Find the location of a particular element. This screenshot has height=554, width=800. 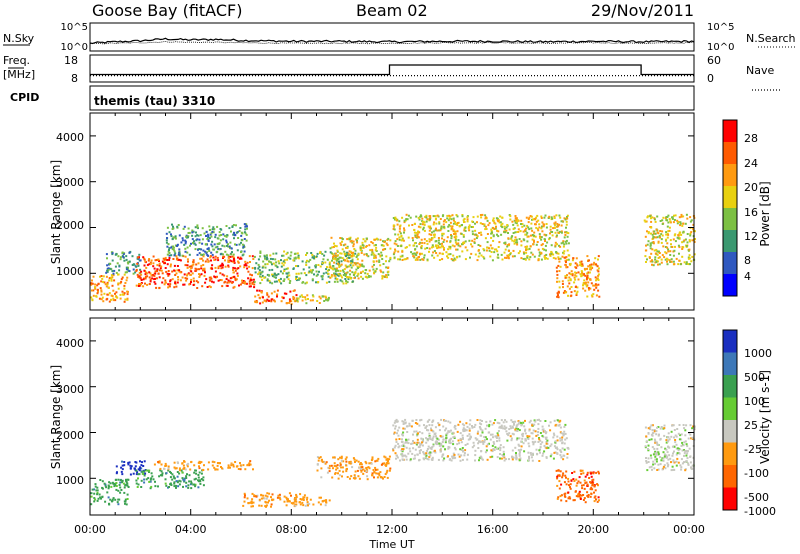

power-scatter-regions is located at coordinates (393, 259).